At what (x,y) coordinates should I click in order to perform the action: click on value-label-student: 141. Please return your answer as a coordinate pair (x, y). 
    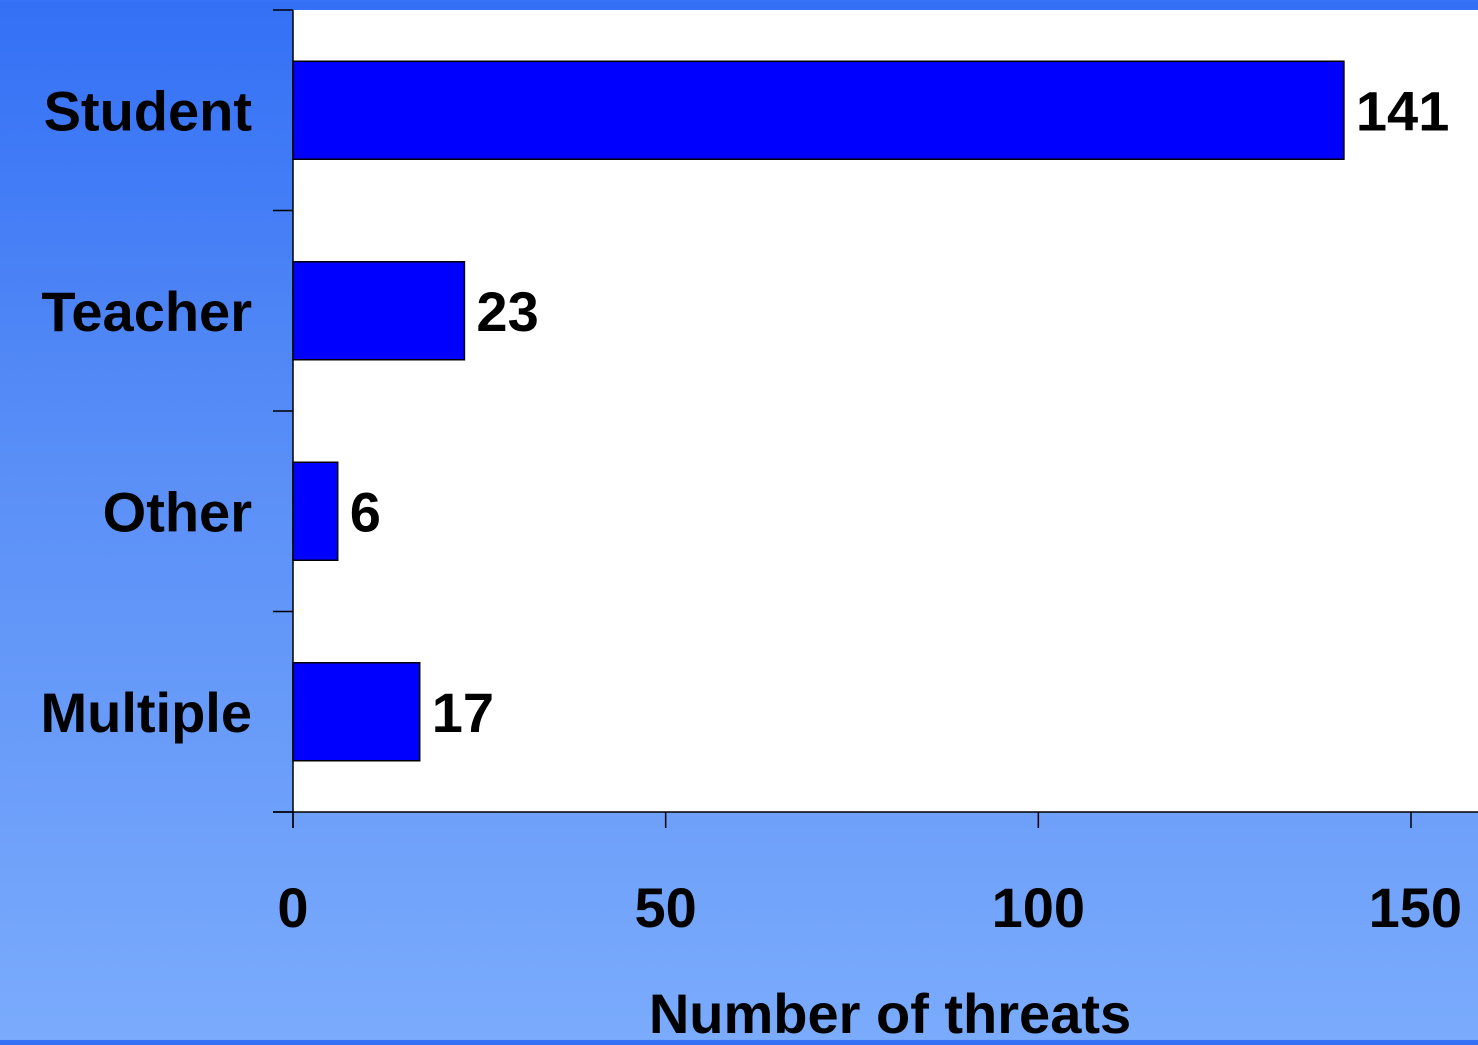
    Looking at the image, I should click on (1402, 110).